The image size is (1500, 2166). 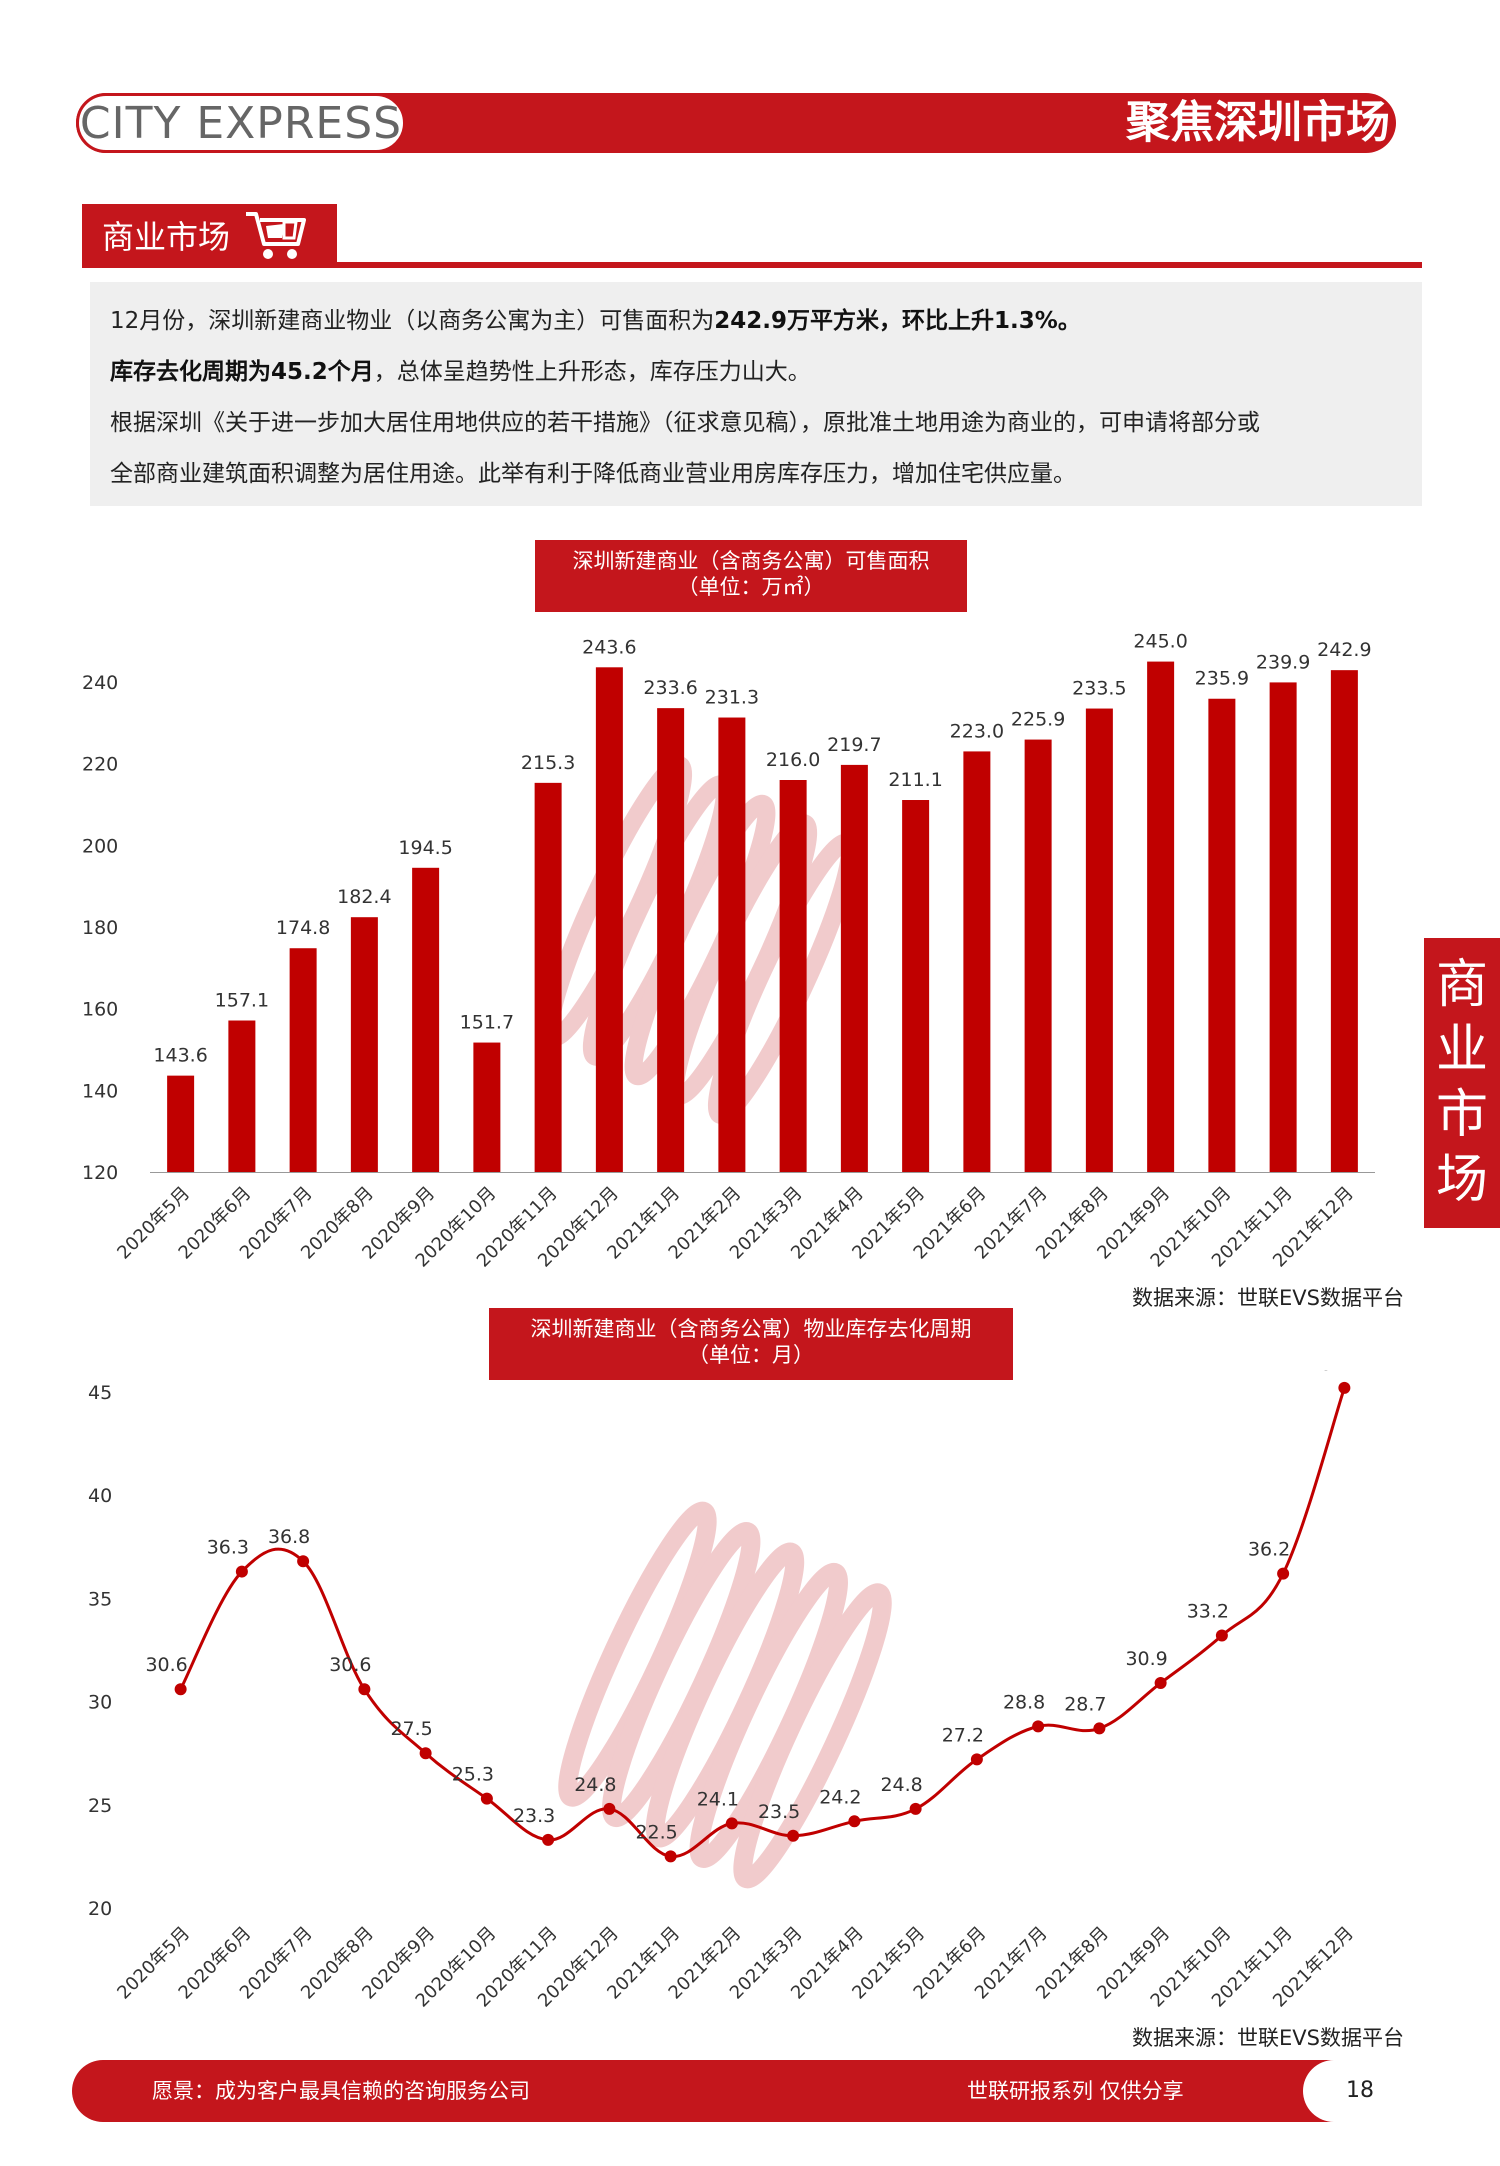 I want to click on intro-line-2: 库存去化周期为45.2个月，总体呈趋势性上升形态，库存压力山大。, so click(x=460, y=372).